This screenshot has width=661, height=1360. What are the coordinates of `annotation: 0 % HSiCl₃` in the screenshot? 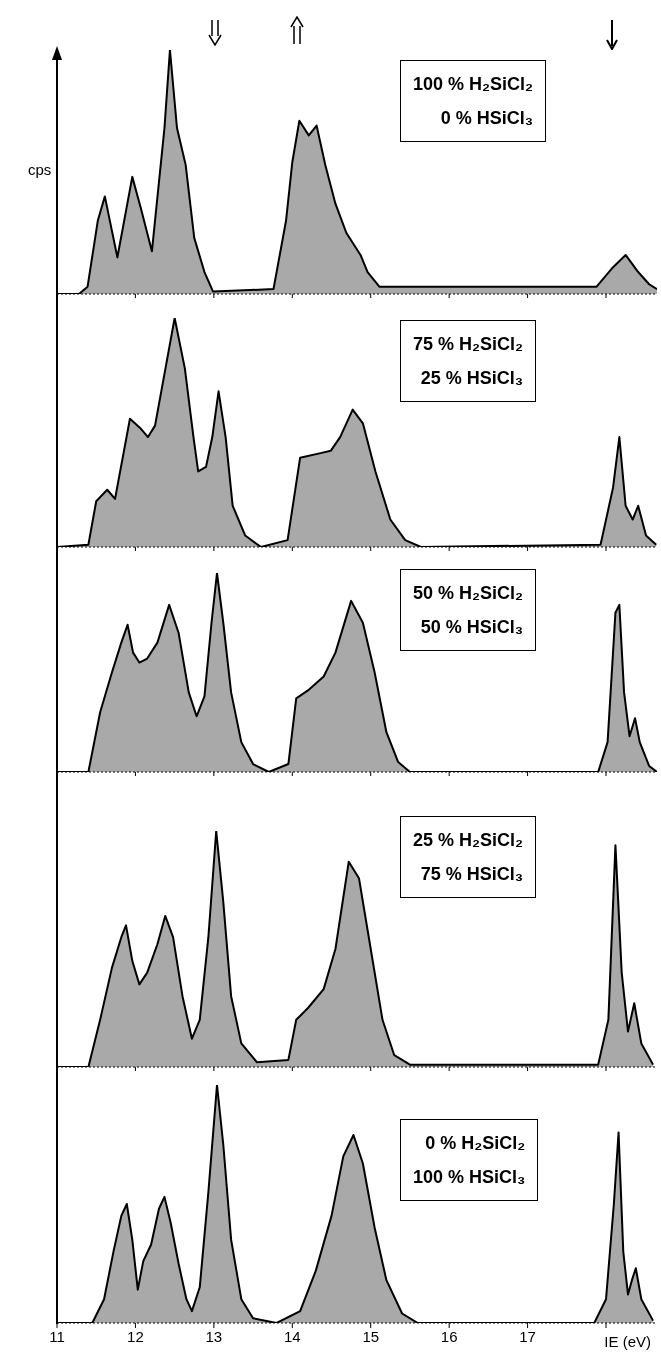 It's located at (486, 118).